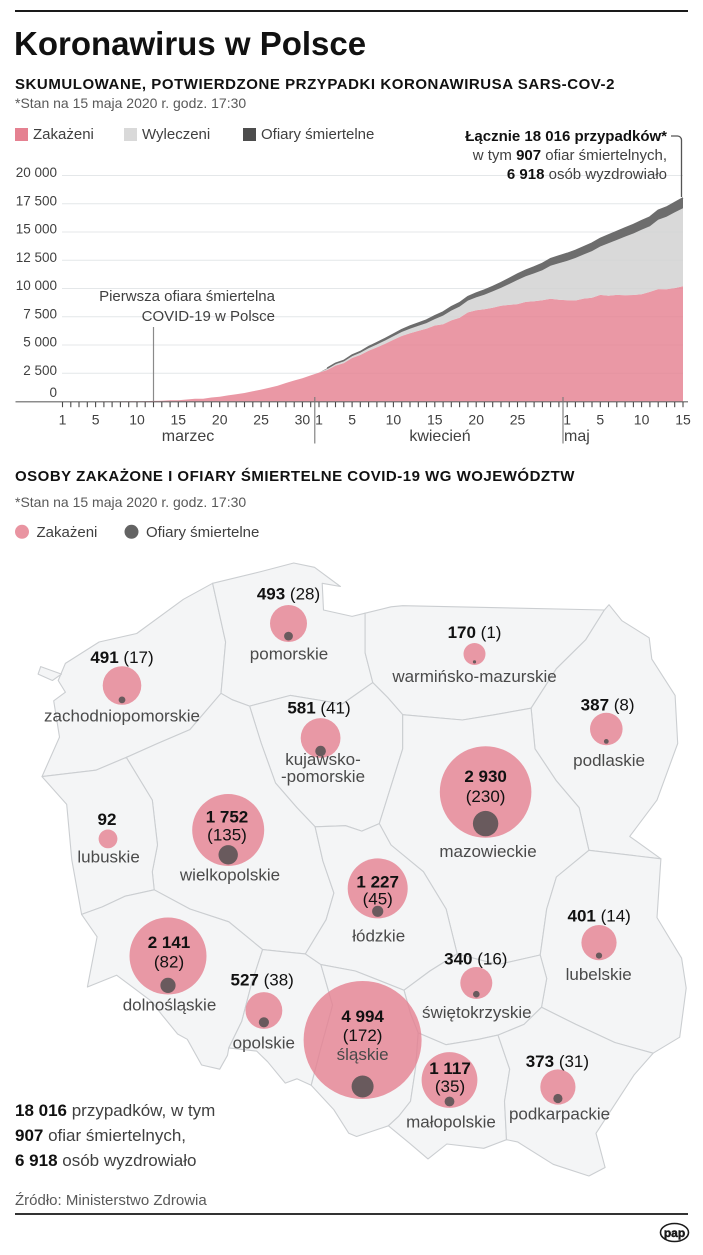 The height and width of the screenshot is (1255, 703). I want to click on svg-text: Źródło: Ministerstwo Zdrowia, so click(111, 1200).